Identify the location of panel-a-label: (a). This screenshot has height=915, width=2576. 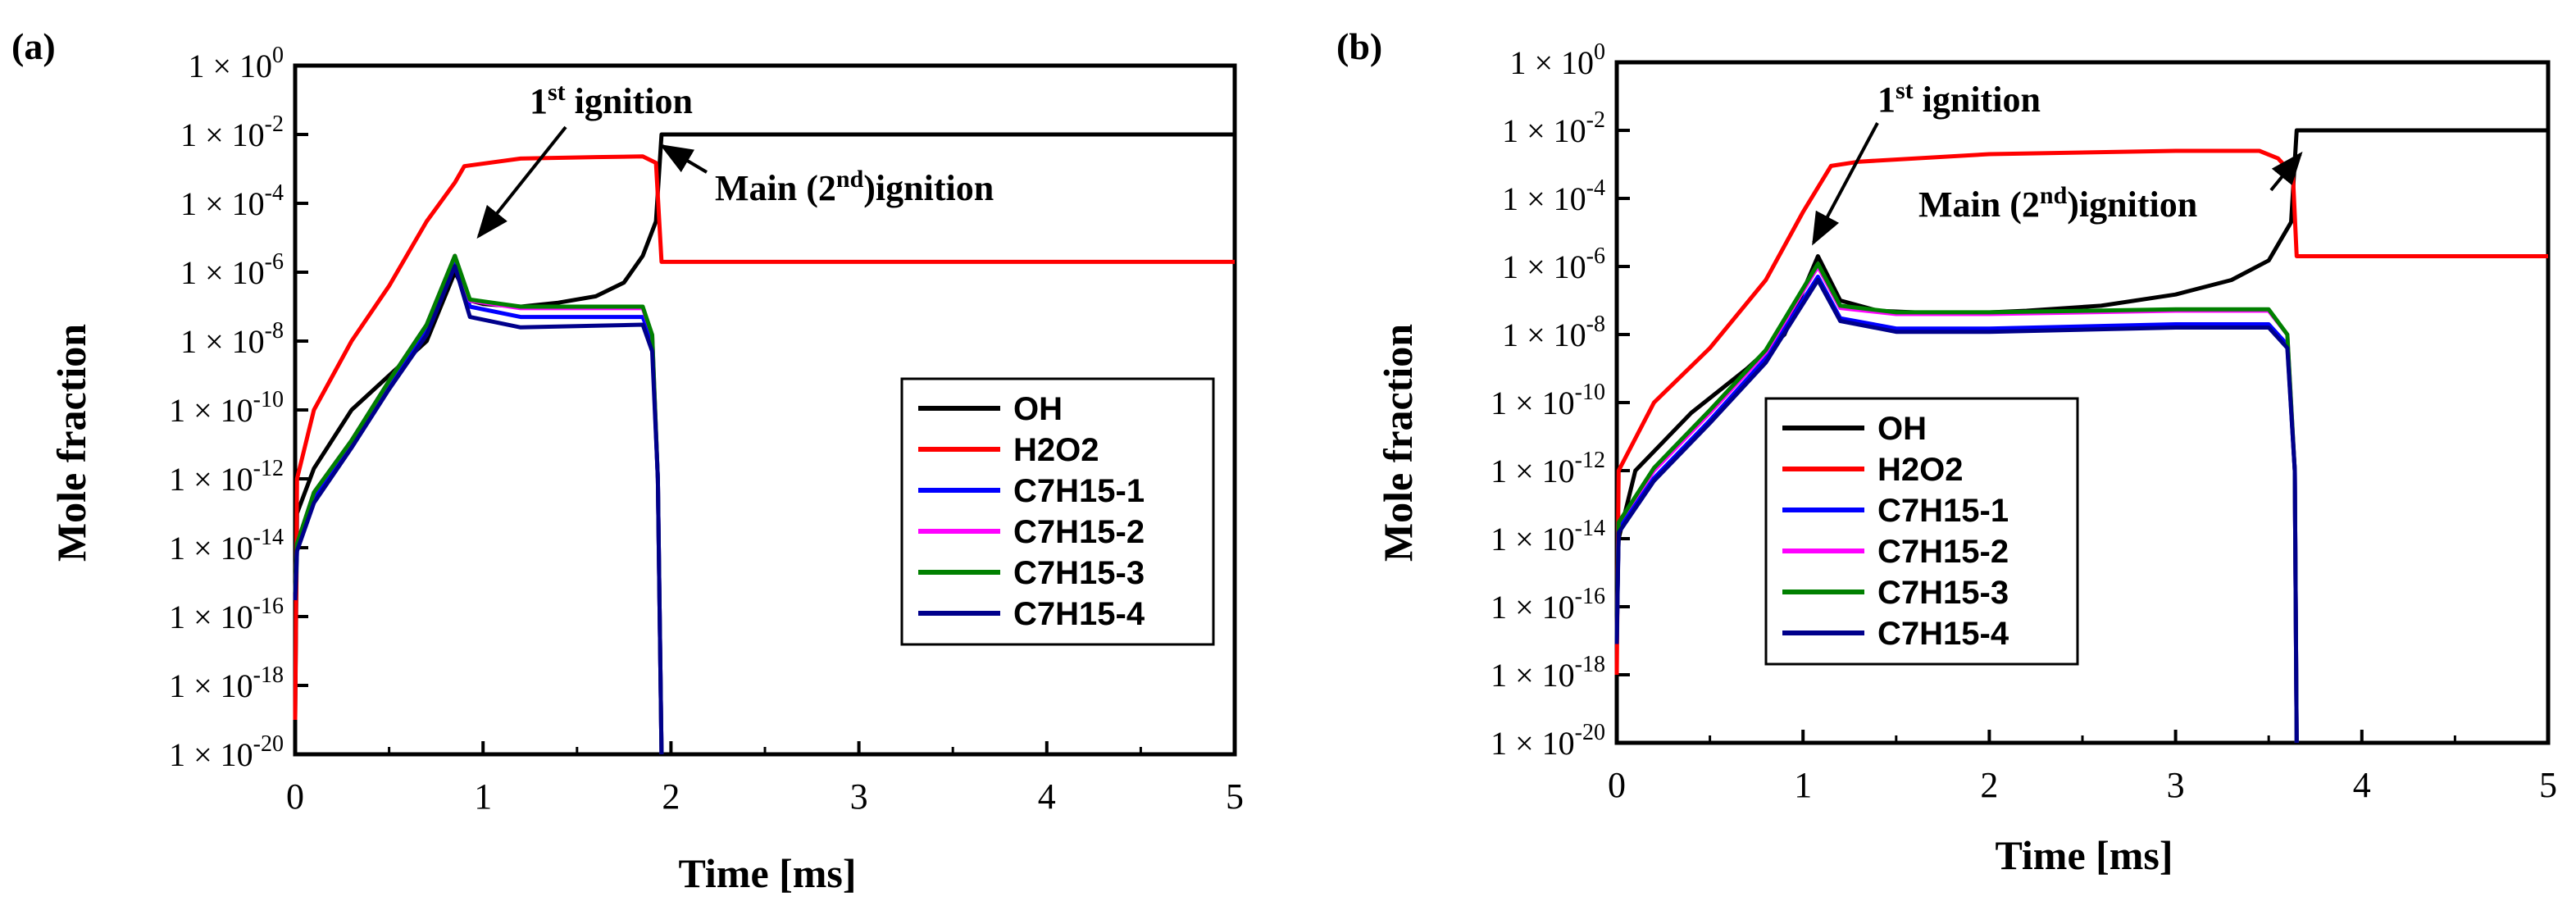
(33, 46).